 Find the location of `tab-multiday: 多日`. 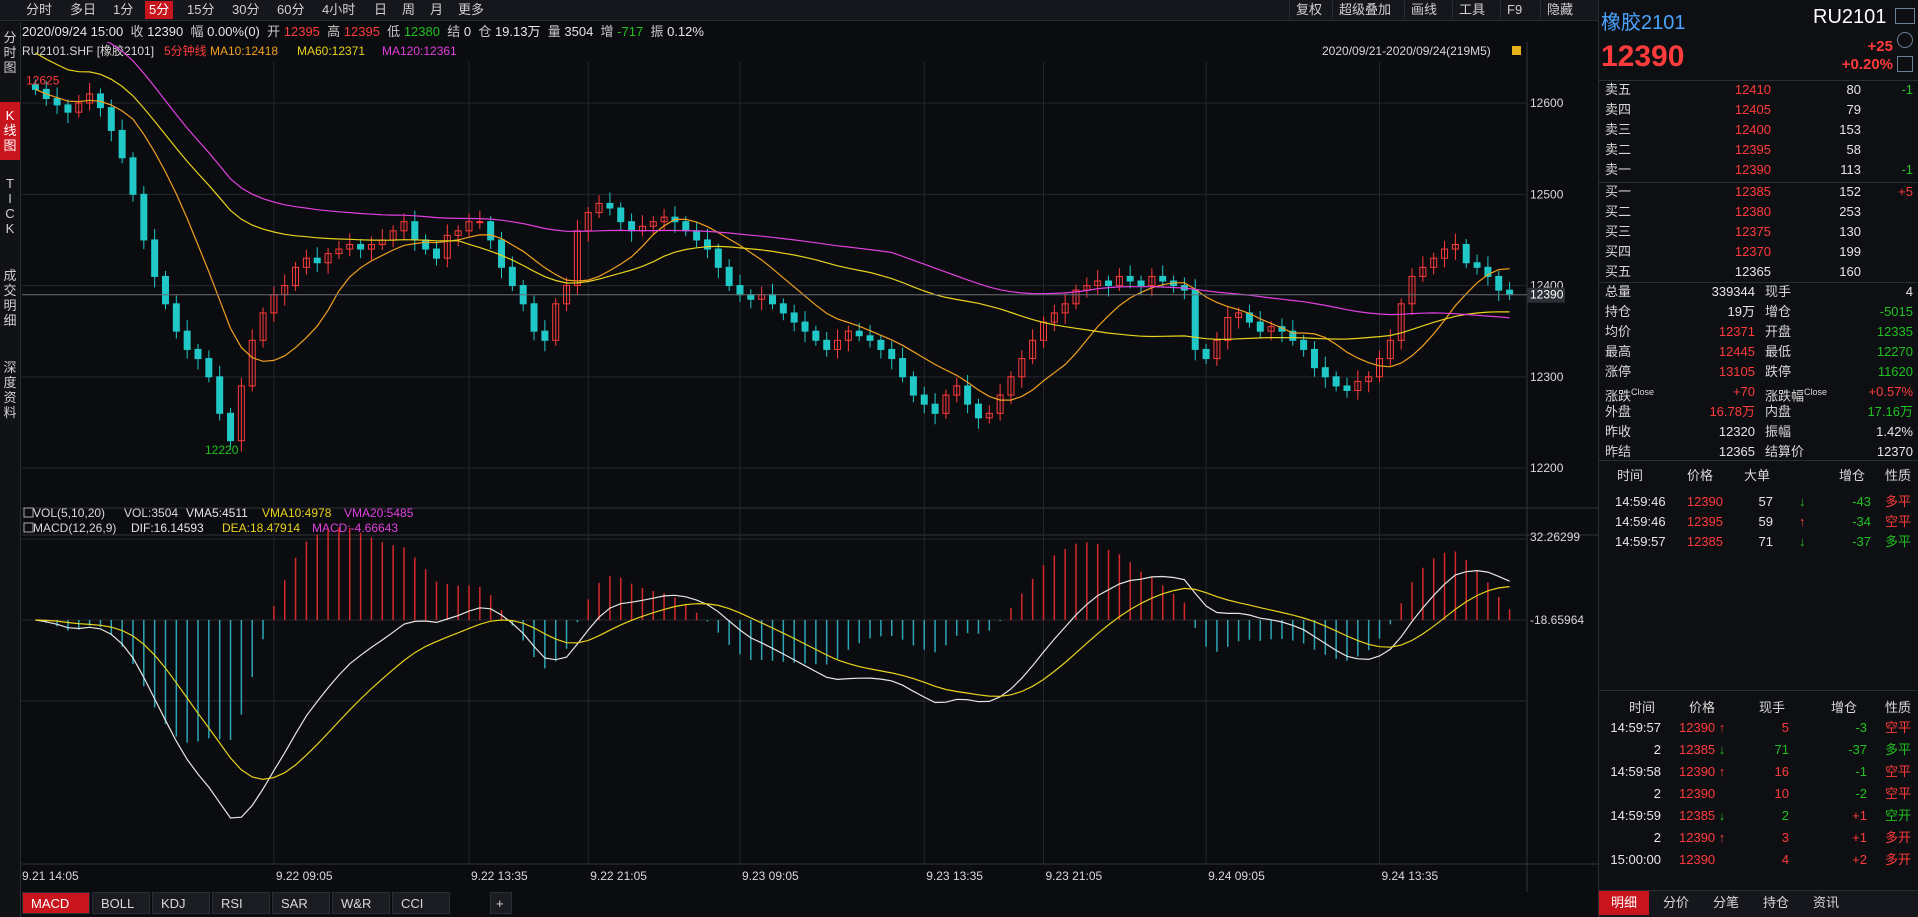

tab-multiday: 多日 is located at coordinates (83, 9).